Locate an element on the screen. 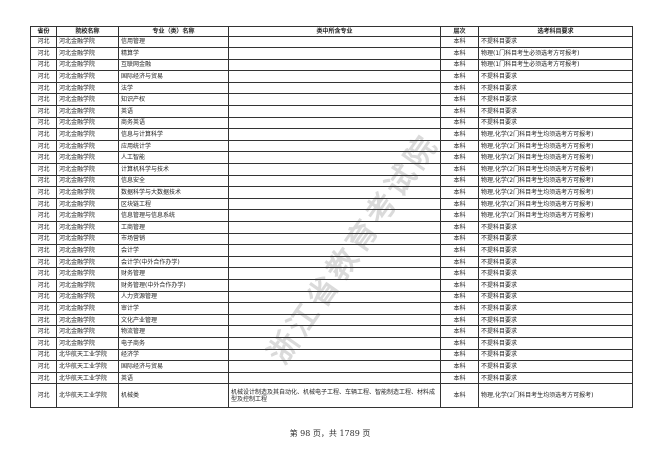 This screenshot has height=466, width=660. table-cell: 财务管理 is located at coordinates (173, 273).